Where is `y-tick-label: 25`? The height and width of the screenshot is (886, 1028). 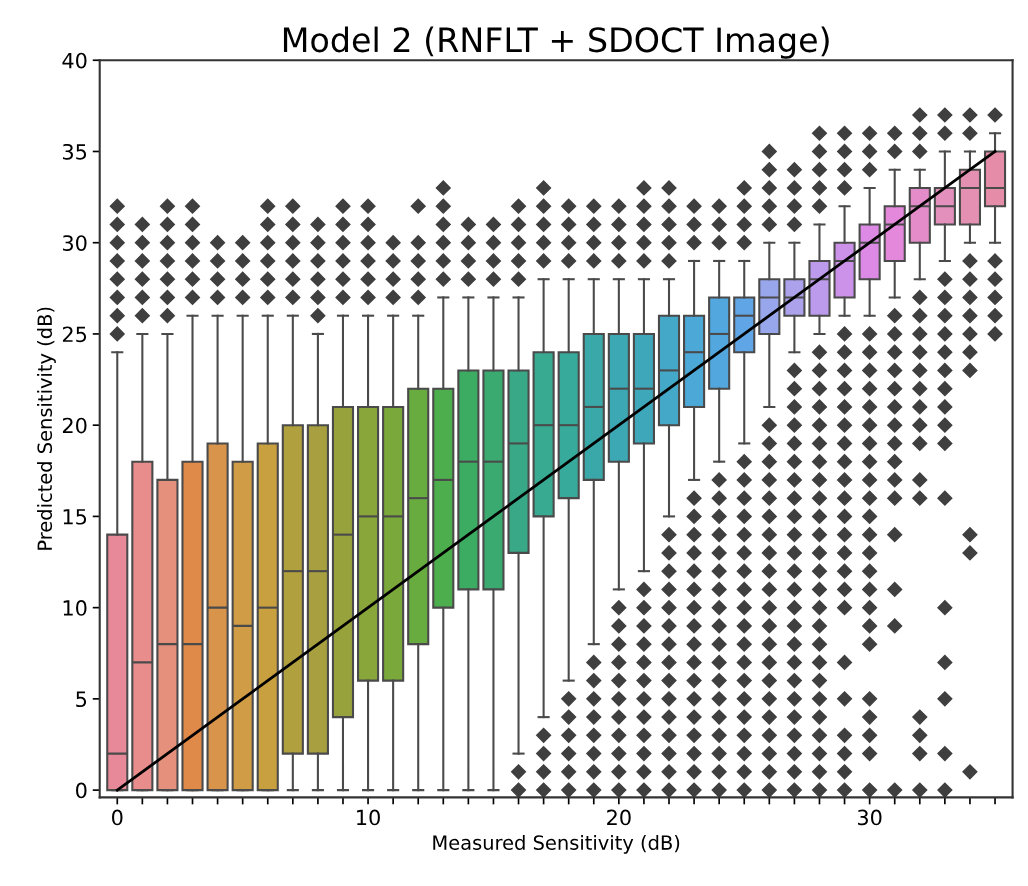
y-tick-label: 25 is located at coordinates (74, 334).